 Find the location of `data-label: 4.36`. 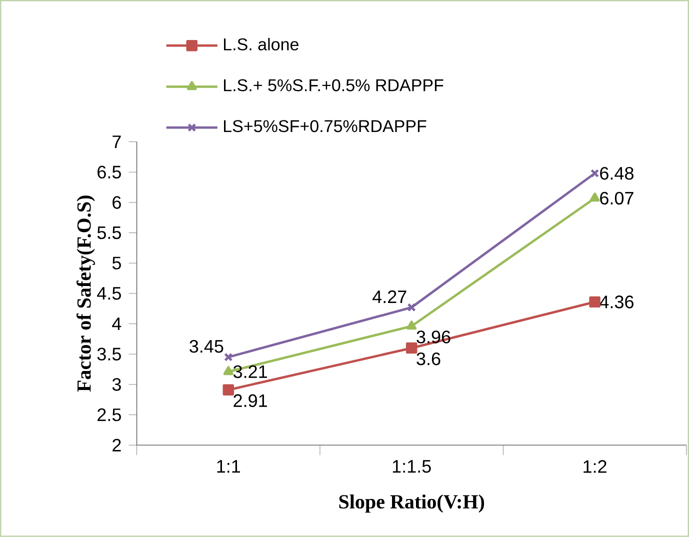

data-label: 4.36 is located at coordinates (617, 302).